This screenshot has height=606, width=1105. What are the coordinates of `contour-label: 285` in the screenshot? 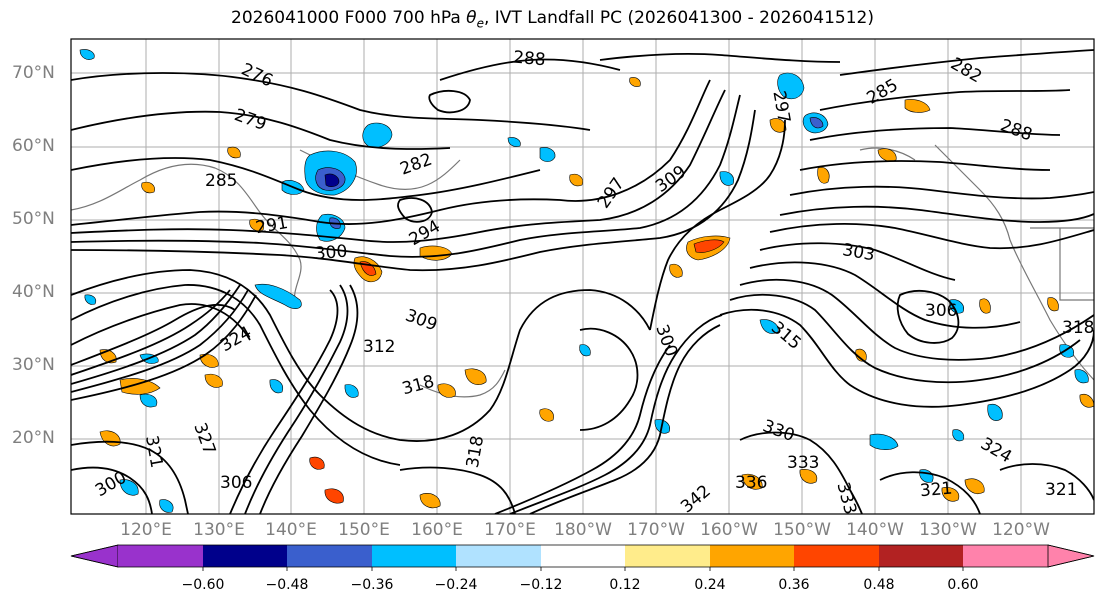 It's located at (221, 181).